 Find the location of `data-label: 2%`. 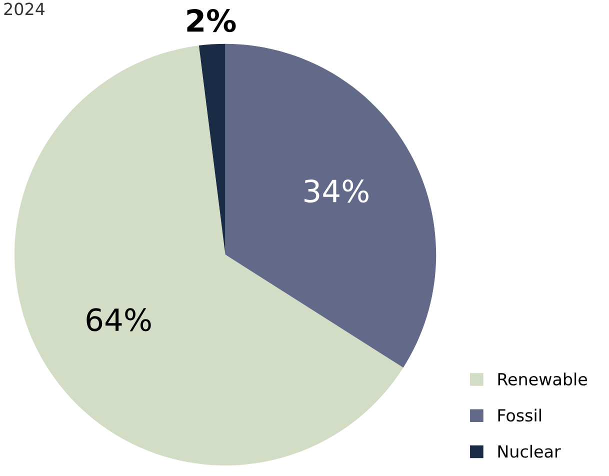

data-label: 2% is located at coordinates (211, 20).